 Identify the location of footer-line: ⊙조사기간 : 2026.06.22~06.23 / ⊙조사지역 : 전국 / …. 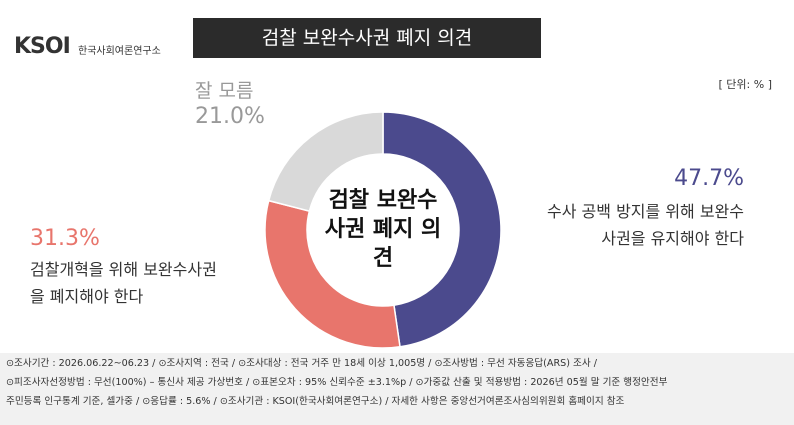
(301, 363).